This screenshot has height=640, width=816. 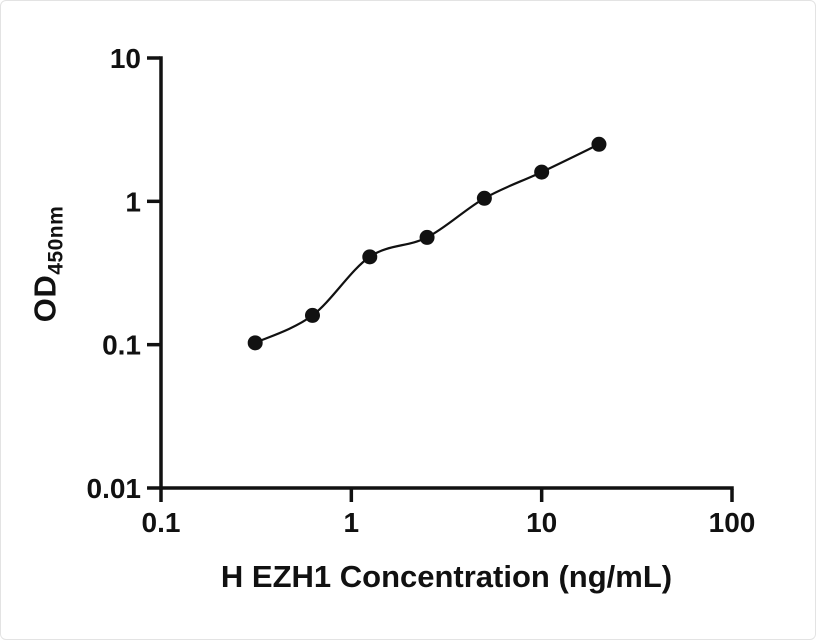 I want to click on y-tick-label: 10, so click(x=125, y=58).